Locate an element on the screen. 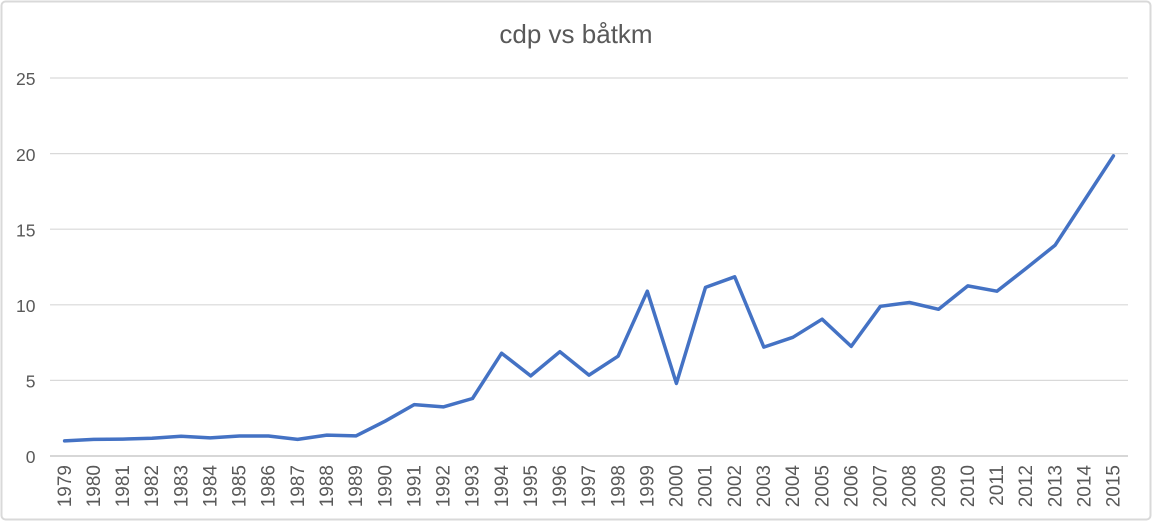  svg-text: 1999 is located at coordinates (648, 486).